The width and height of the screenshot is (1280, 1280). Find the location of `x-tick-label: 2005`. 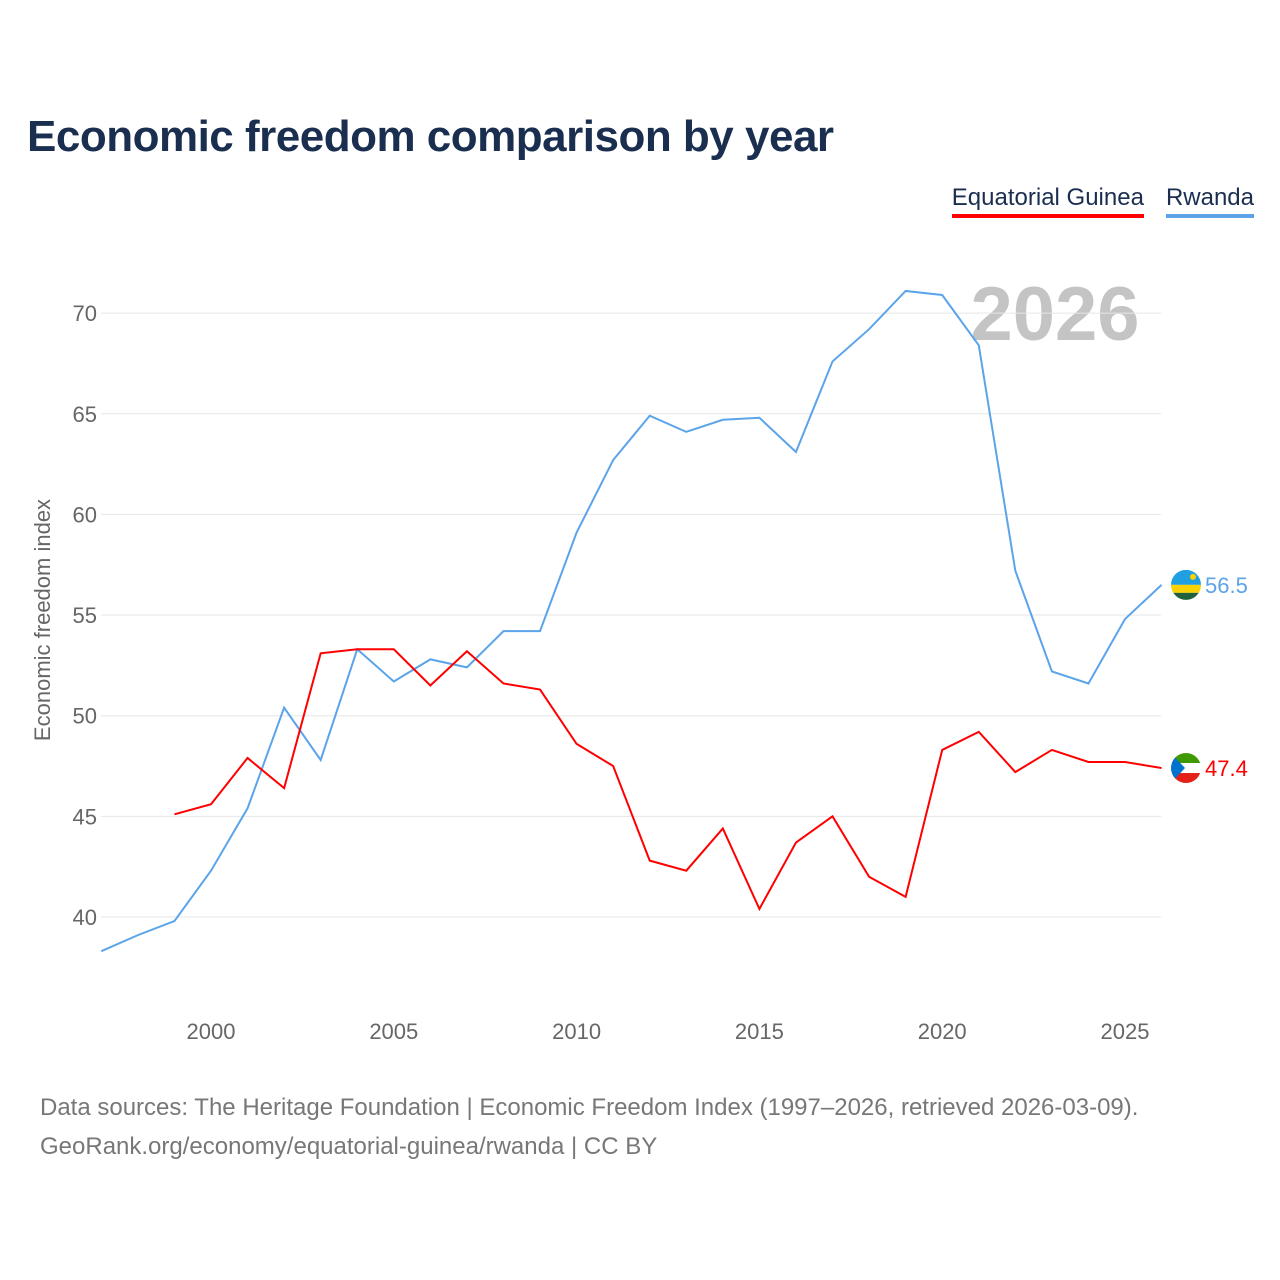

x-tick-label: 2005 is located at coordinates (393, 1031).